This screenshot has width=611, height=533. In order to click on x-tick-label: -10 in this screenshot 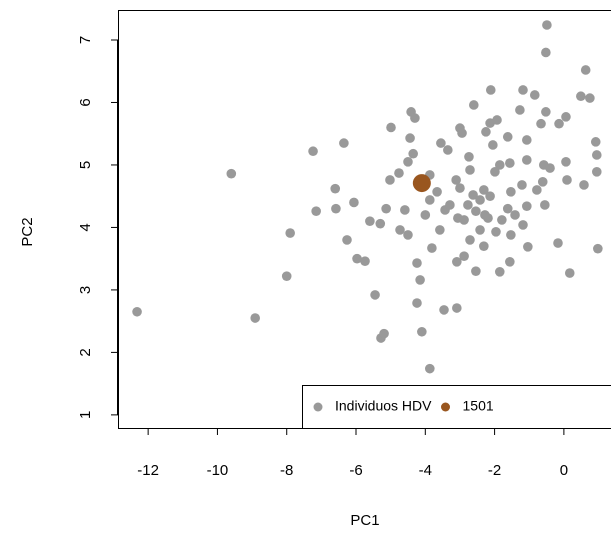, I will do `click(218, 470)`.